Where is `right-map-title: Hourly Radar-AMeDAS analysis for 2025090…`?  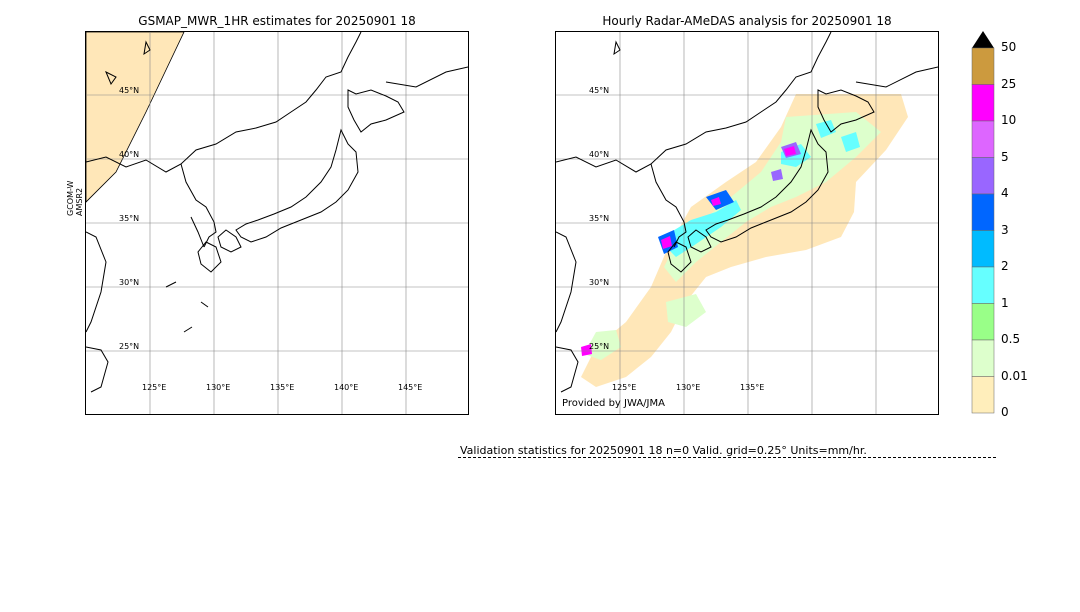
right-map-title: Hourly Radar-AMeDAS analysis for 2025090… is located at coordinates (747, 21).